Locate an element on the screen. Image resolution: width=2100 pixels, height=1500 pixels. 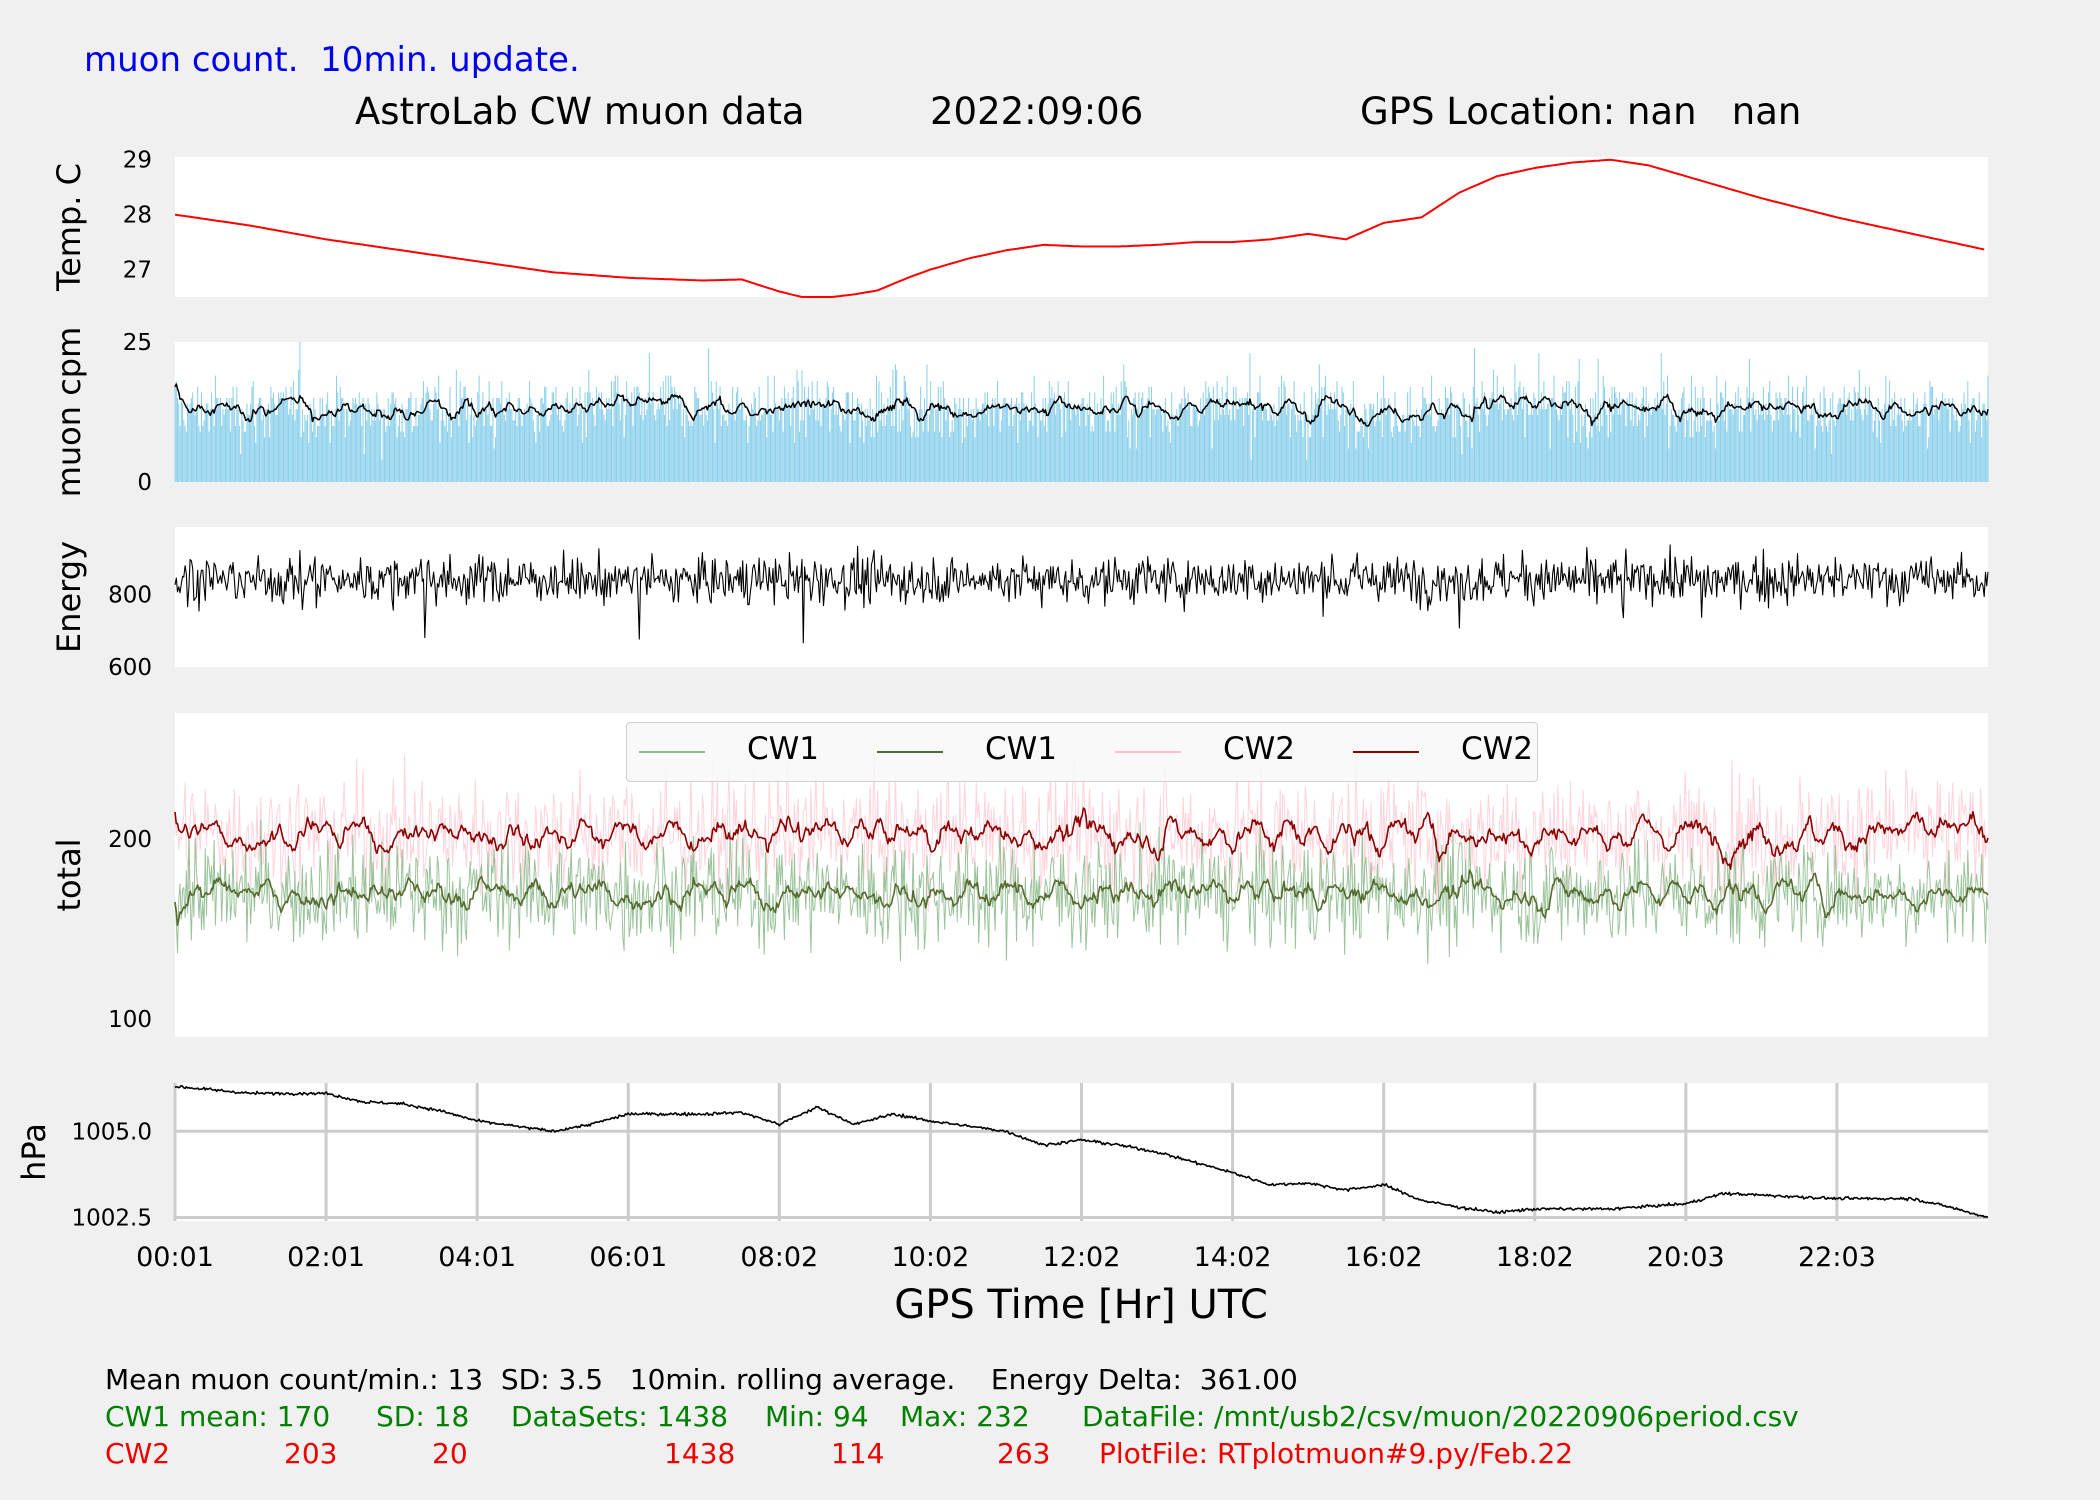
footer-cw1-mean: CW1 mean: 170 is located at coordinates (218, 1416).